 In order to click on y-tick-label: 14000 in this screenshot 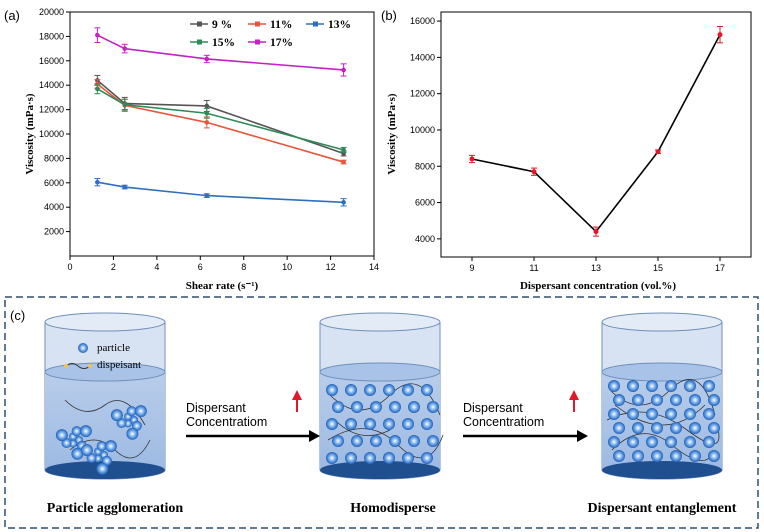, I will do `click(51, 85)`.